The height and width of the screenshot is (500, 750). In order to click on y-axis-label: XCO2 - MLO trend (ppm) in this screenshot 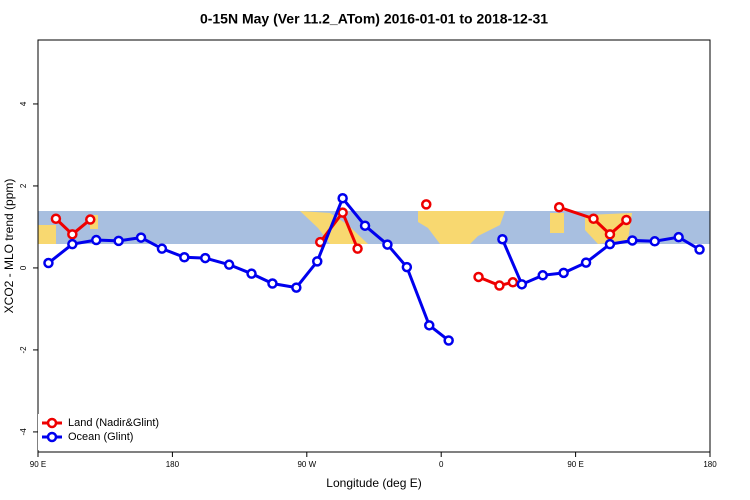, I will do `click(9, 246)`.